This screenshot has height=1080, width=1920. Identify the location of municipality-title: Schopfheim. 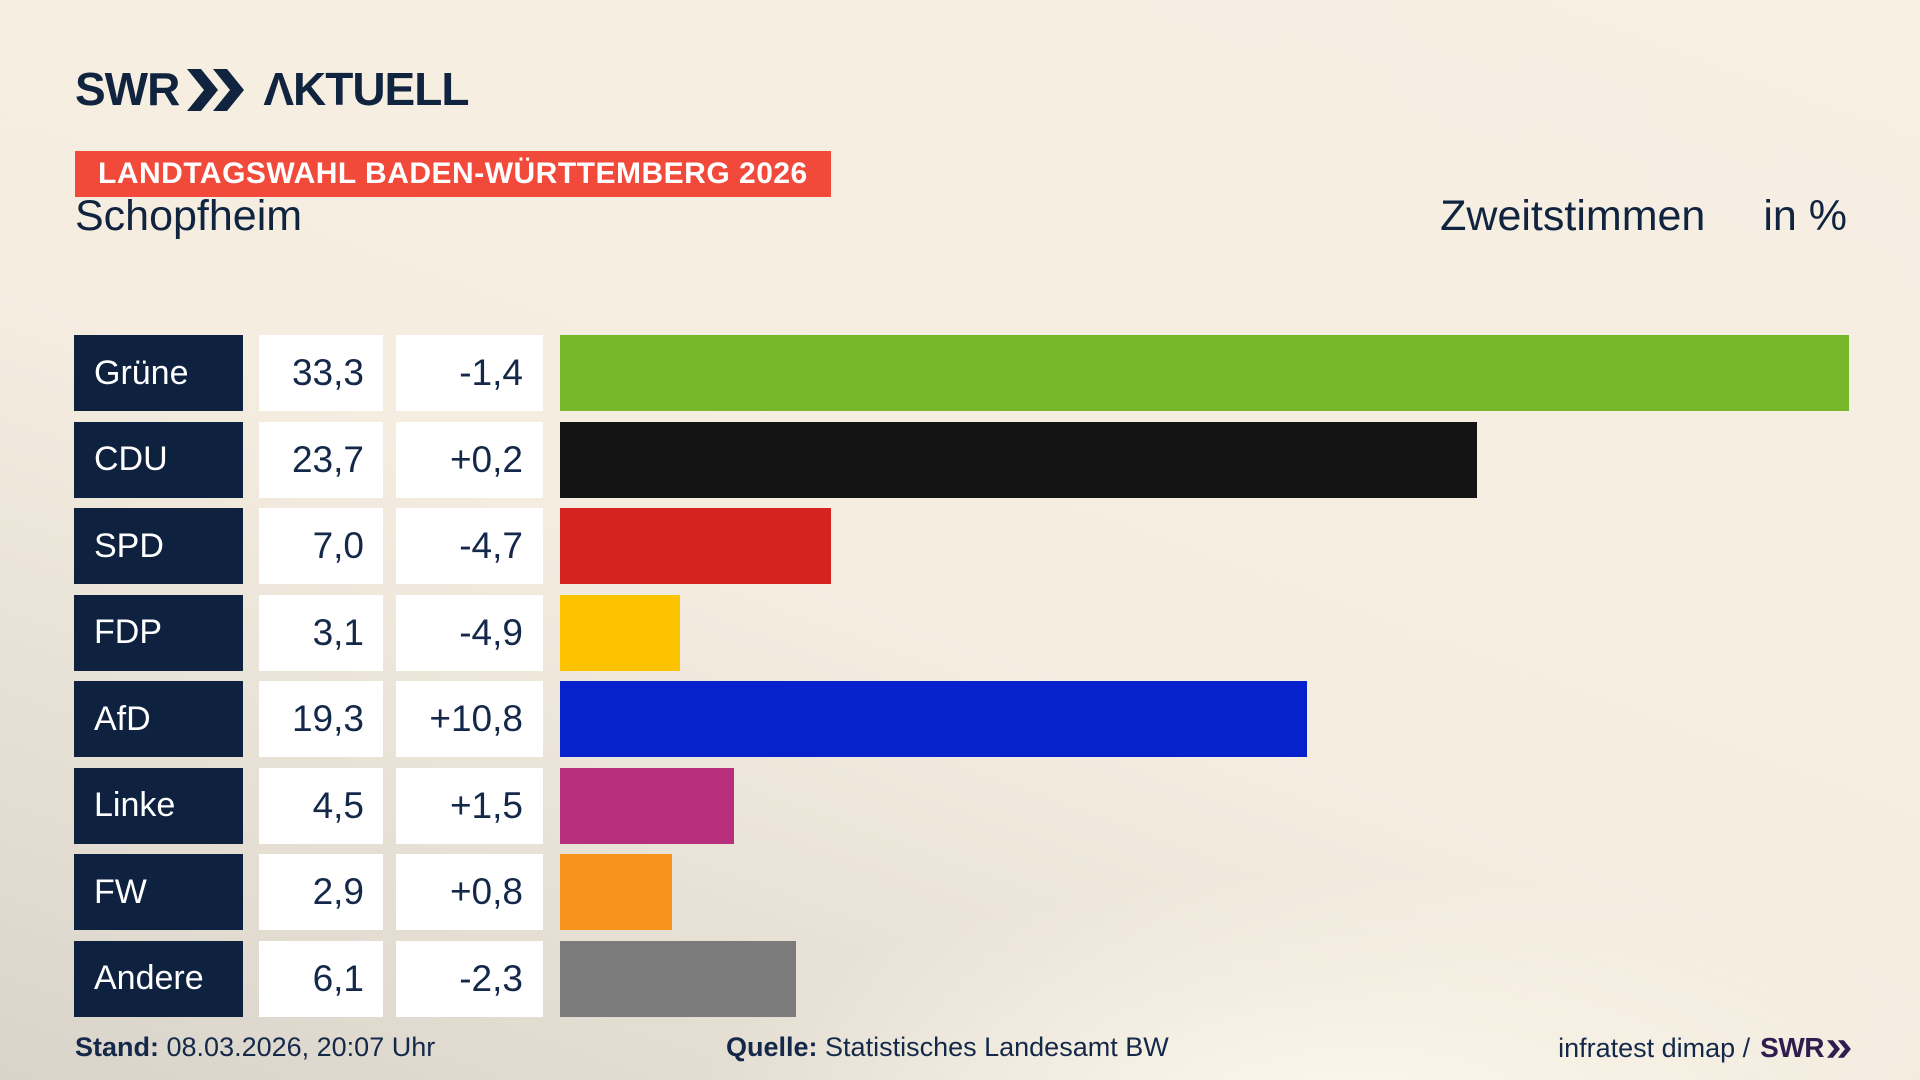
(189, 216).